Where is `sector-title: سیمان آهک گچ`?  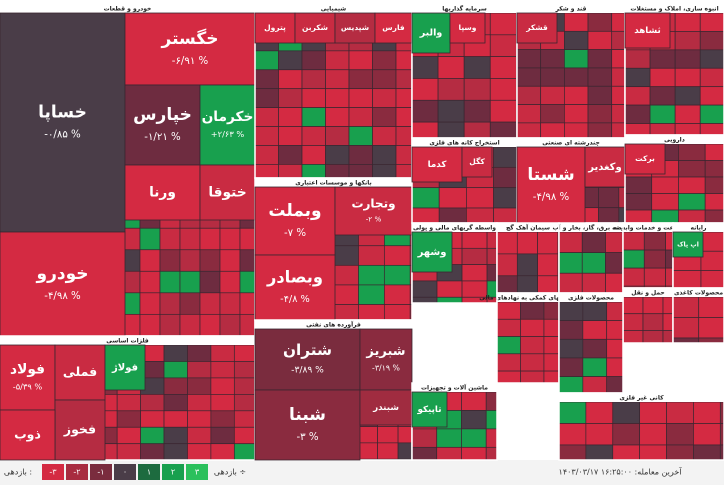
sector-title: سیمان آهک گچ is located at coordinates (528, 227).